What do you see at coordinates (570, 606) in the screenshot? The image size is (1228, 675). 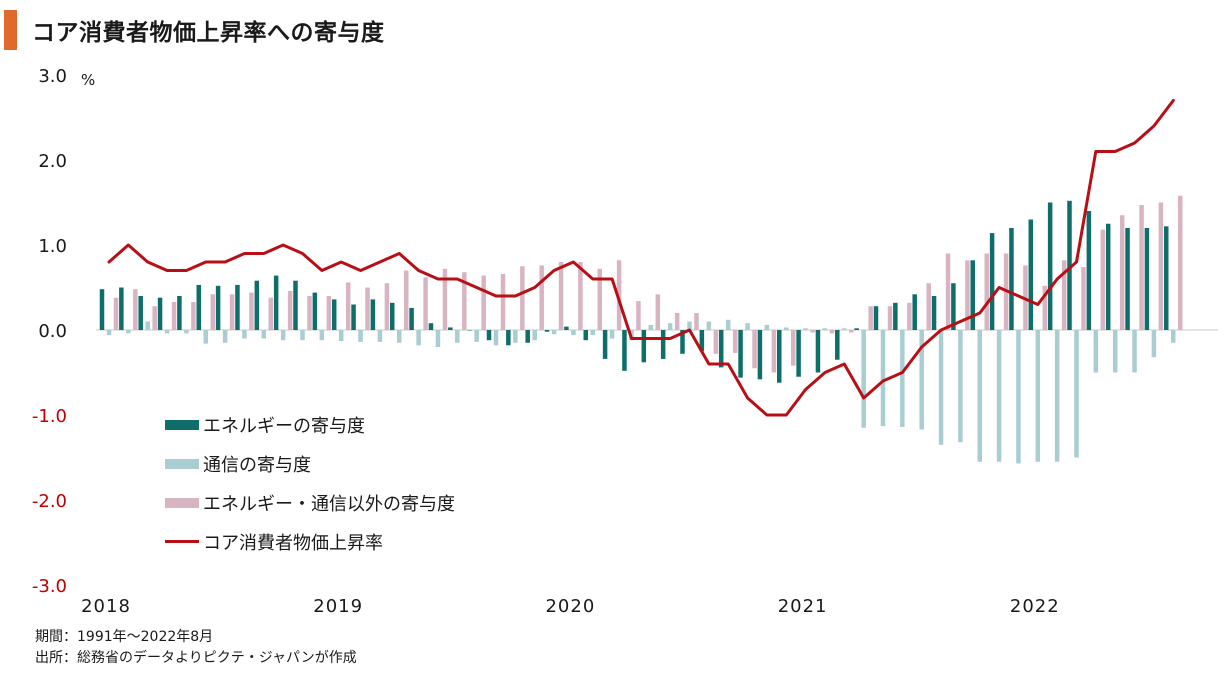 I see `x-tick-label: 2020` at bounding box center [570, 606].